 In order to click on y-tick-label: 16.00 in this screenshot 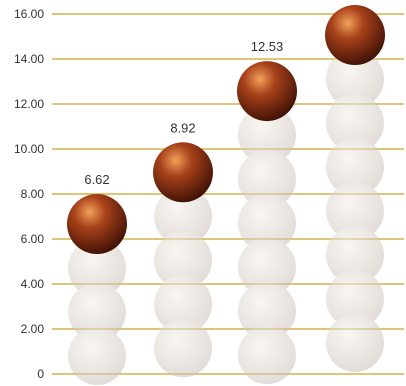, I will do `click(29, 14)`.